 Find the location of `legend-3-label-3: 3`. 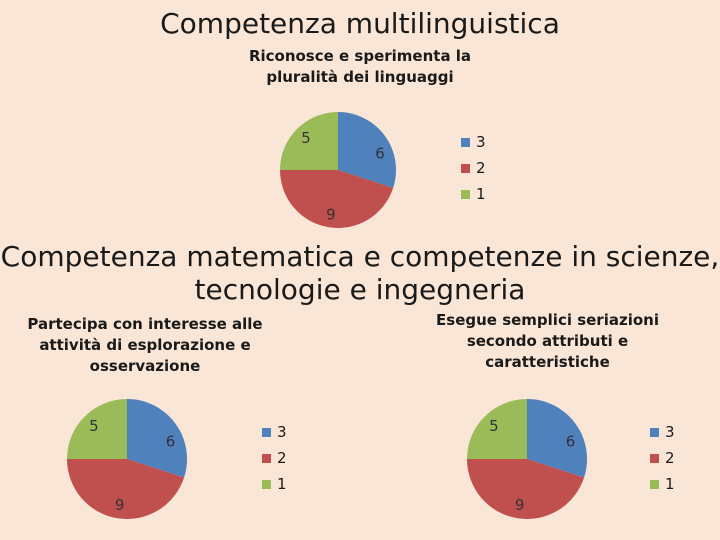

legend-3-label-3: 3 is located at coordinates (670, 432).